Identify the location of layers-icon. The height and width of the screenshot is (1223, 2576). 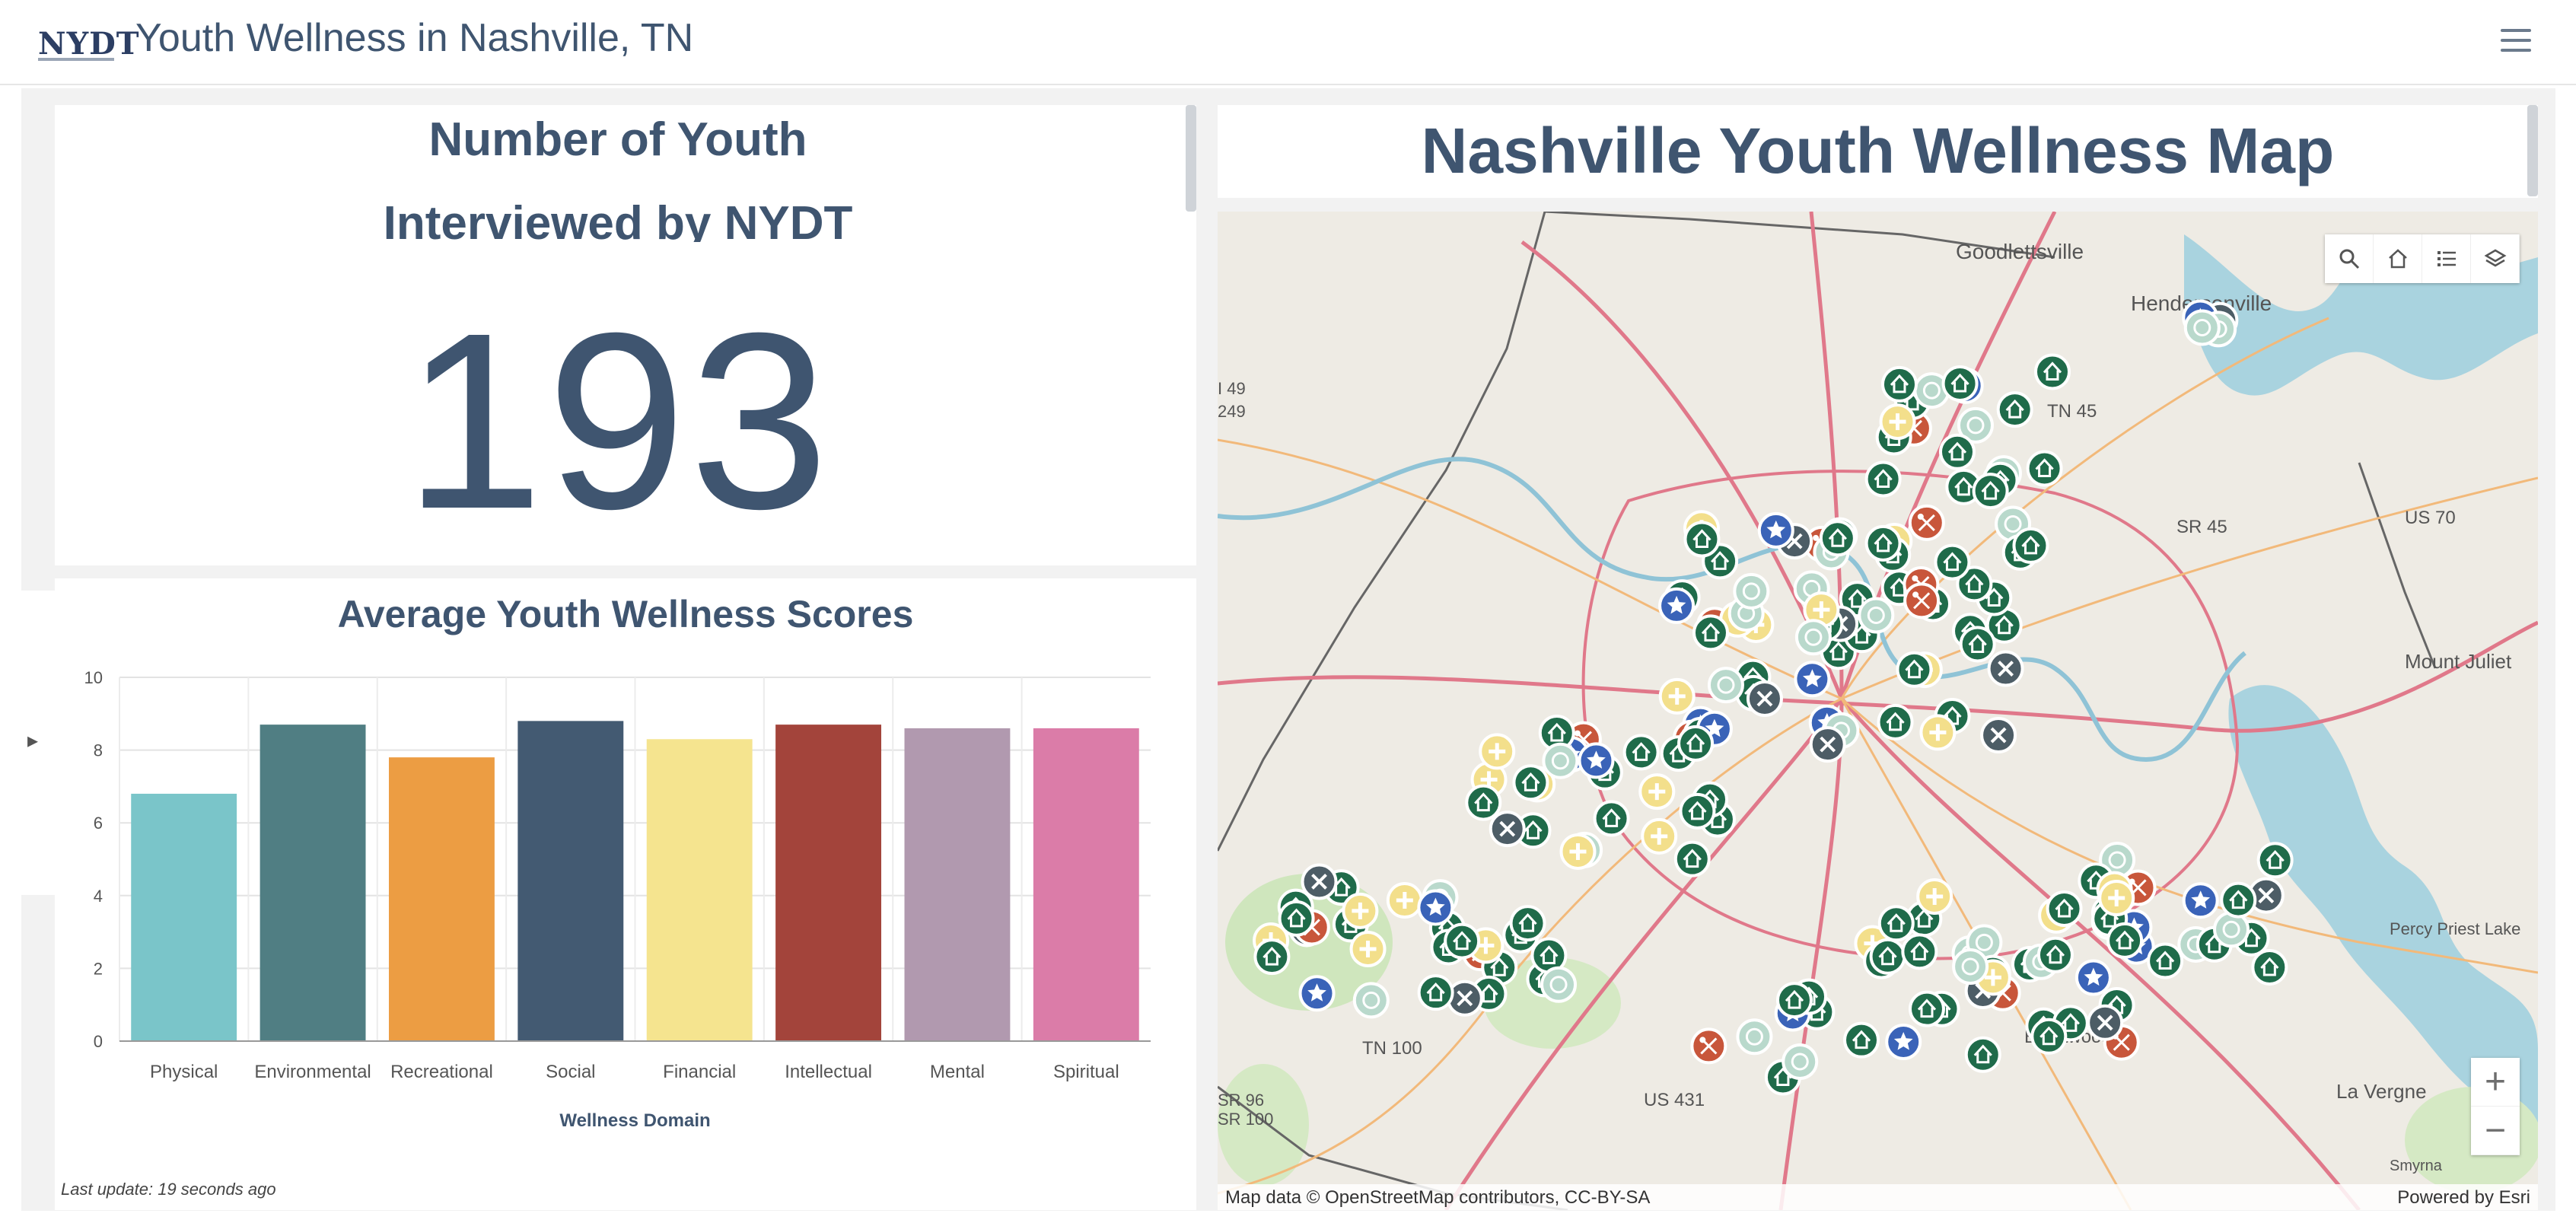
(2495, 258).